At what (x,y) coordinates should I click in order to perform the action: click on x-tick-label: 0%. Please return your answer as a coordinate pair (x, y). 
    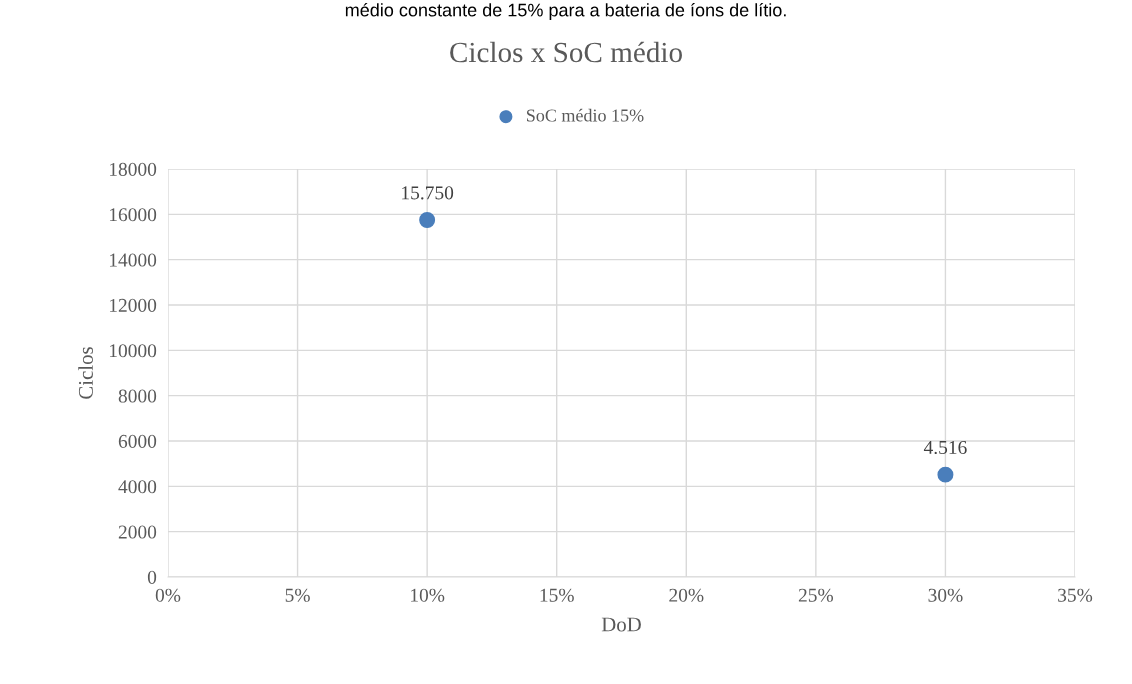
    Looking at the image, I should click on (168, 595).